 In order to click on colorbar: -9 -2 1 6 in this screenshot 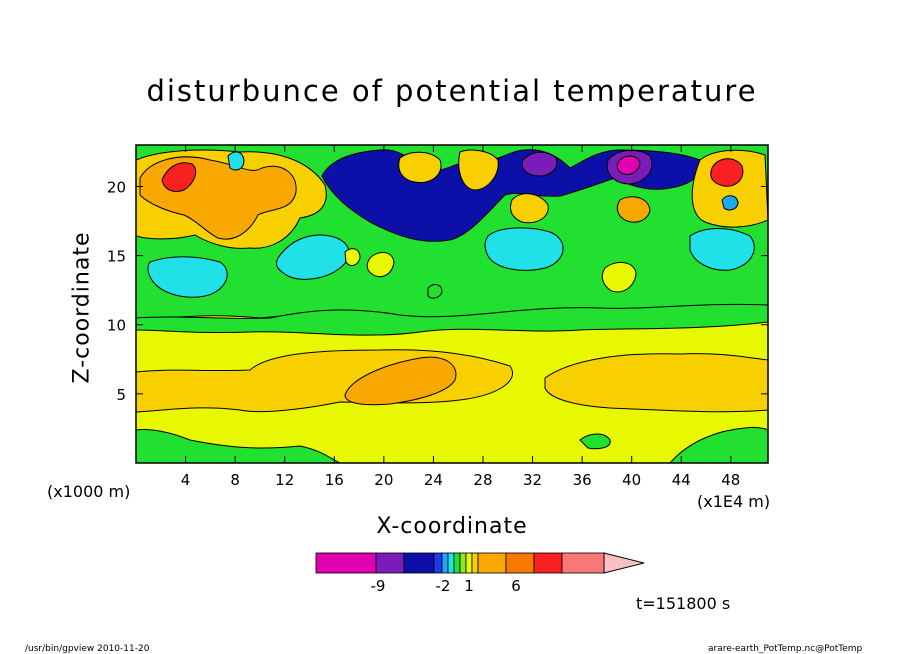, I will do `click(480, 573)`.